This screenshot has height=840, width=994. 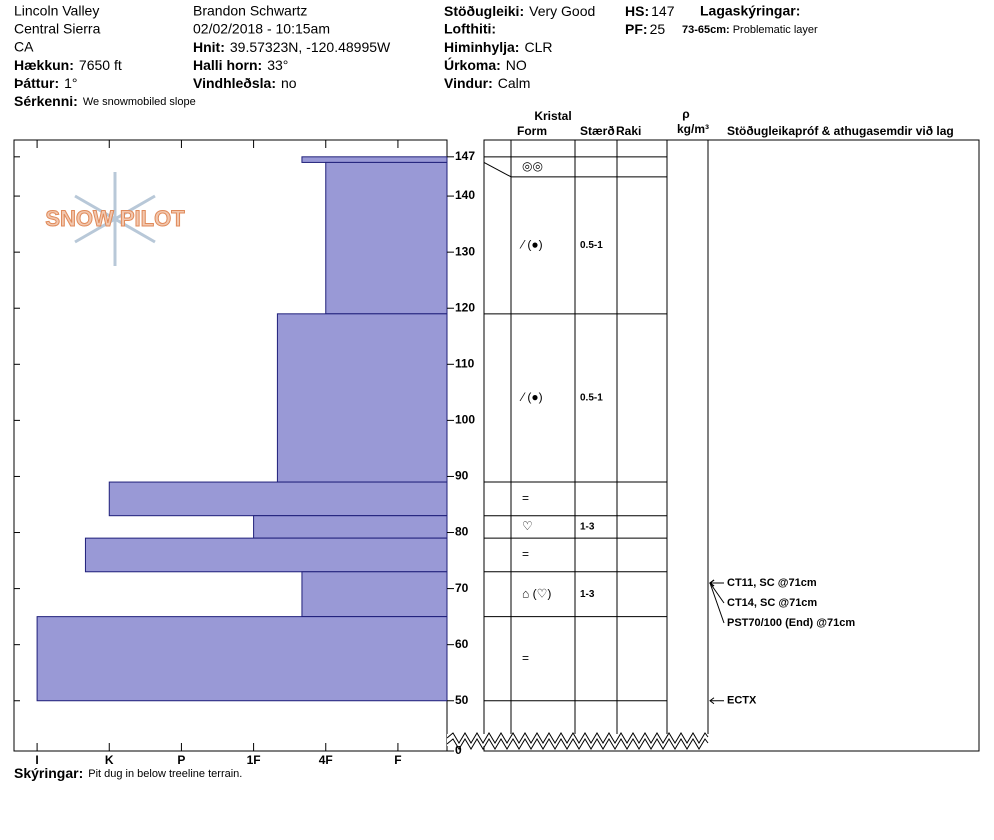 I want to click on header-density-unit: kg/m³, so click(x=693, y=129).